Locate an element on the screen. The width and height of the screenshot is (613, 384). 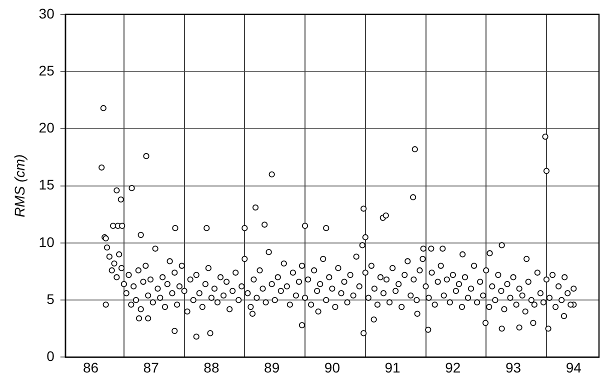
y-tick-label: 5 is located at coordinates (50, 298).